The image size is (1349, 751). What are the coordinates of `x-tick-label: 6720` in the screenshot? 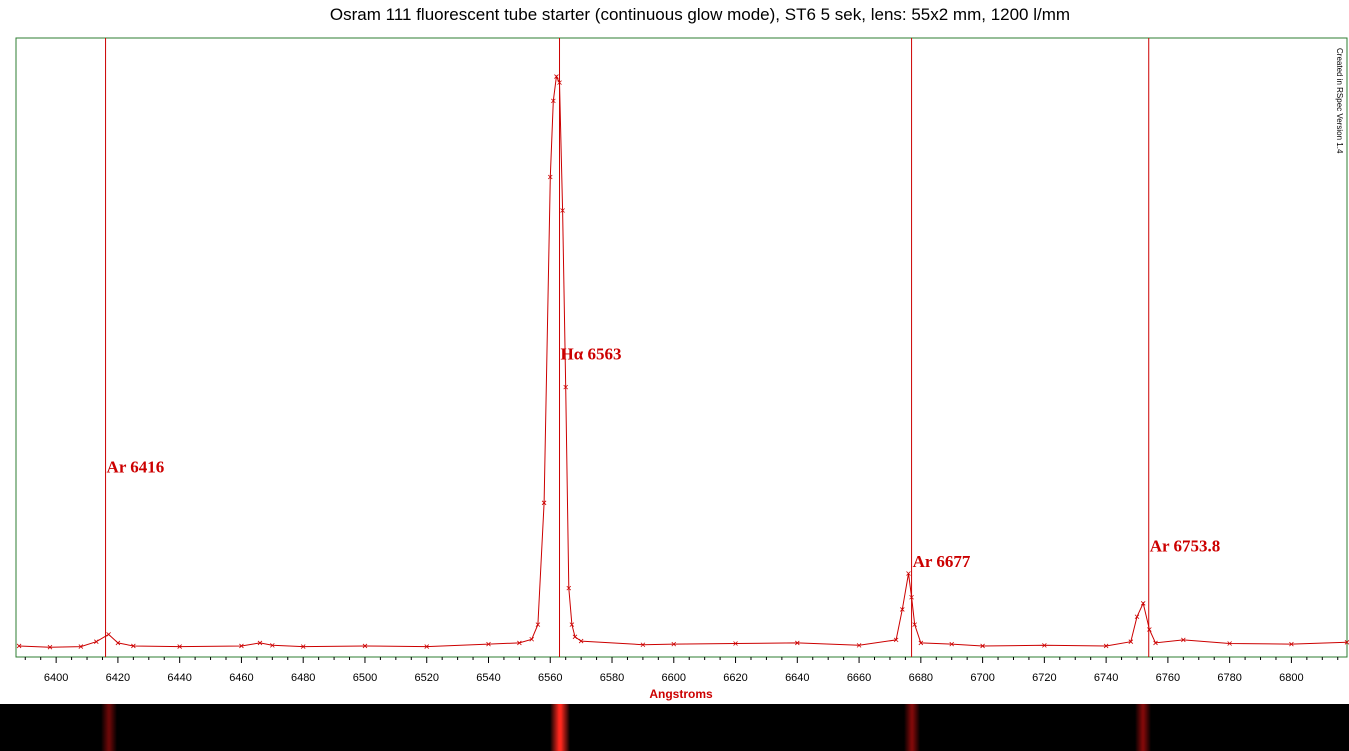 It's located at (1044, 678).